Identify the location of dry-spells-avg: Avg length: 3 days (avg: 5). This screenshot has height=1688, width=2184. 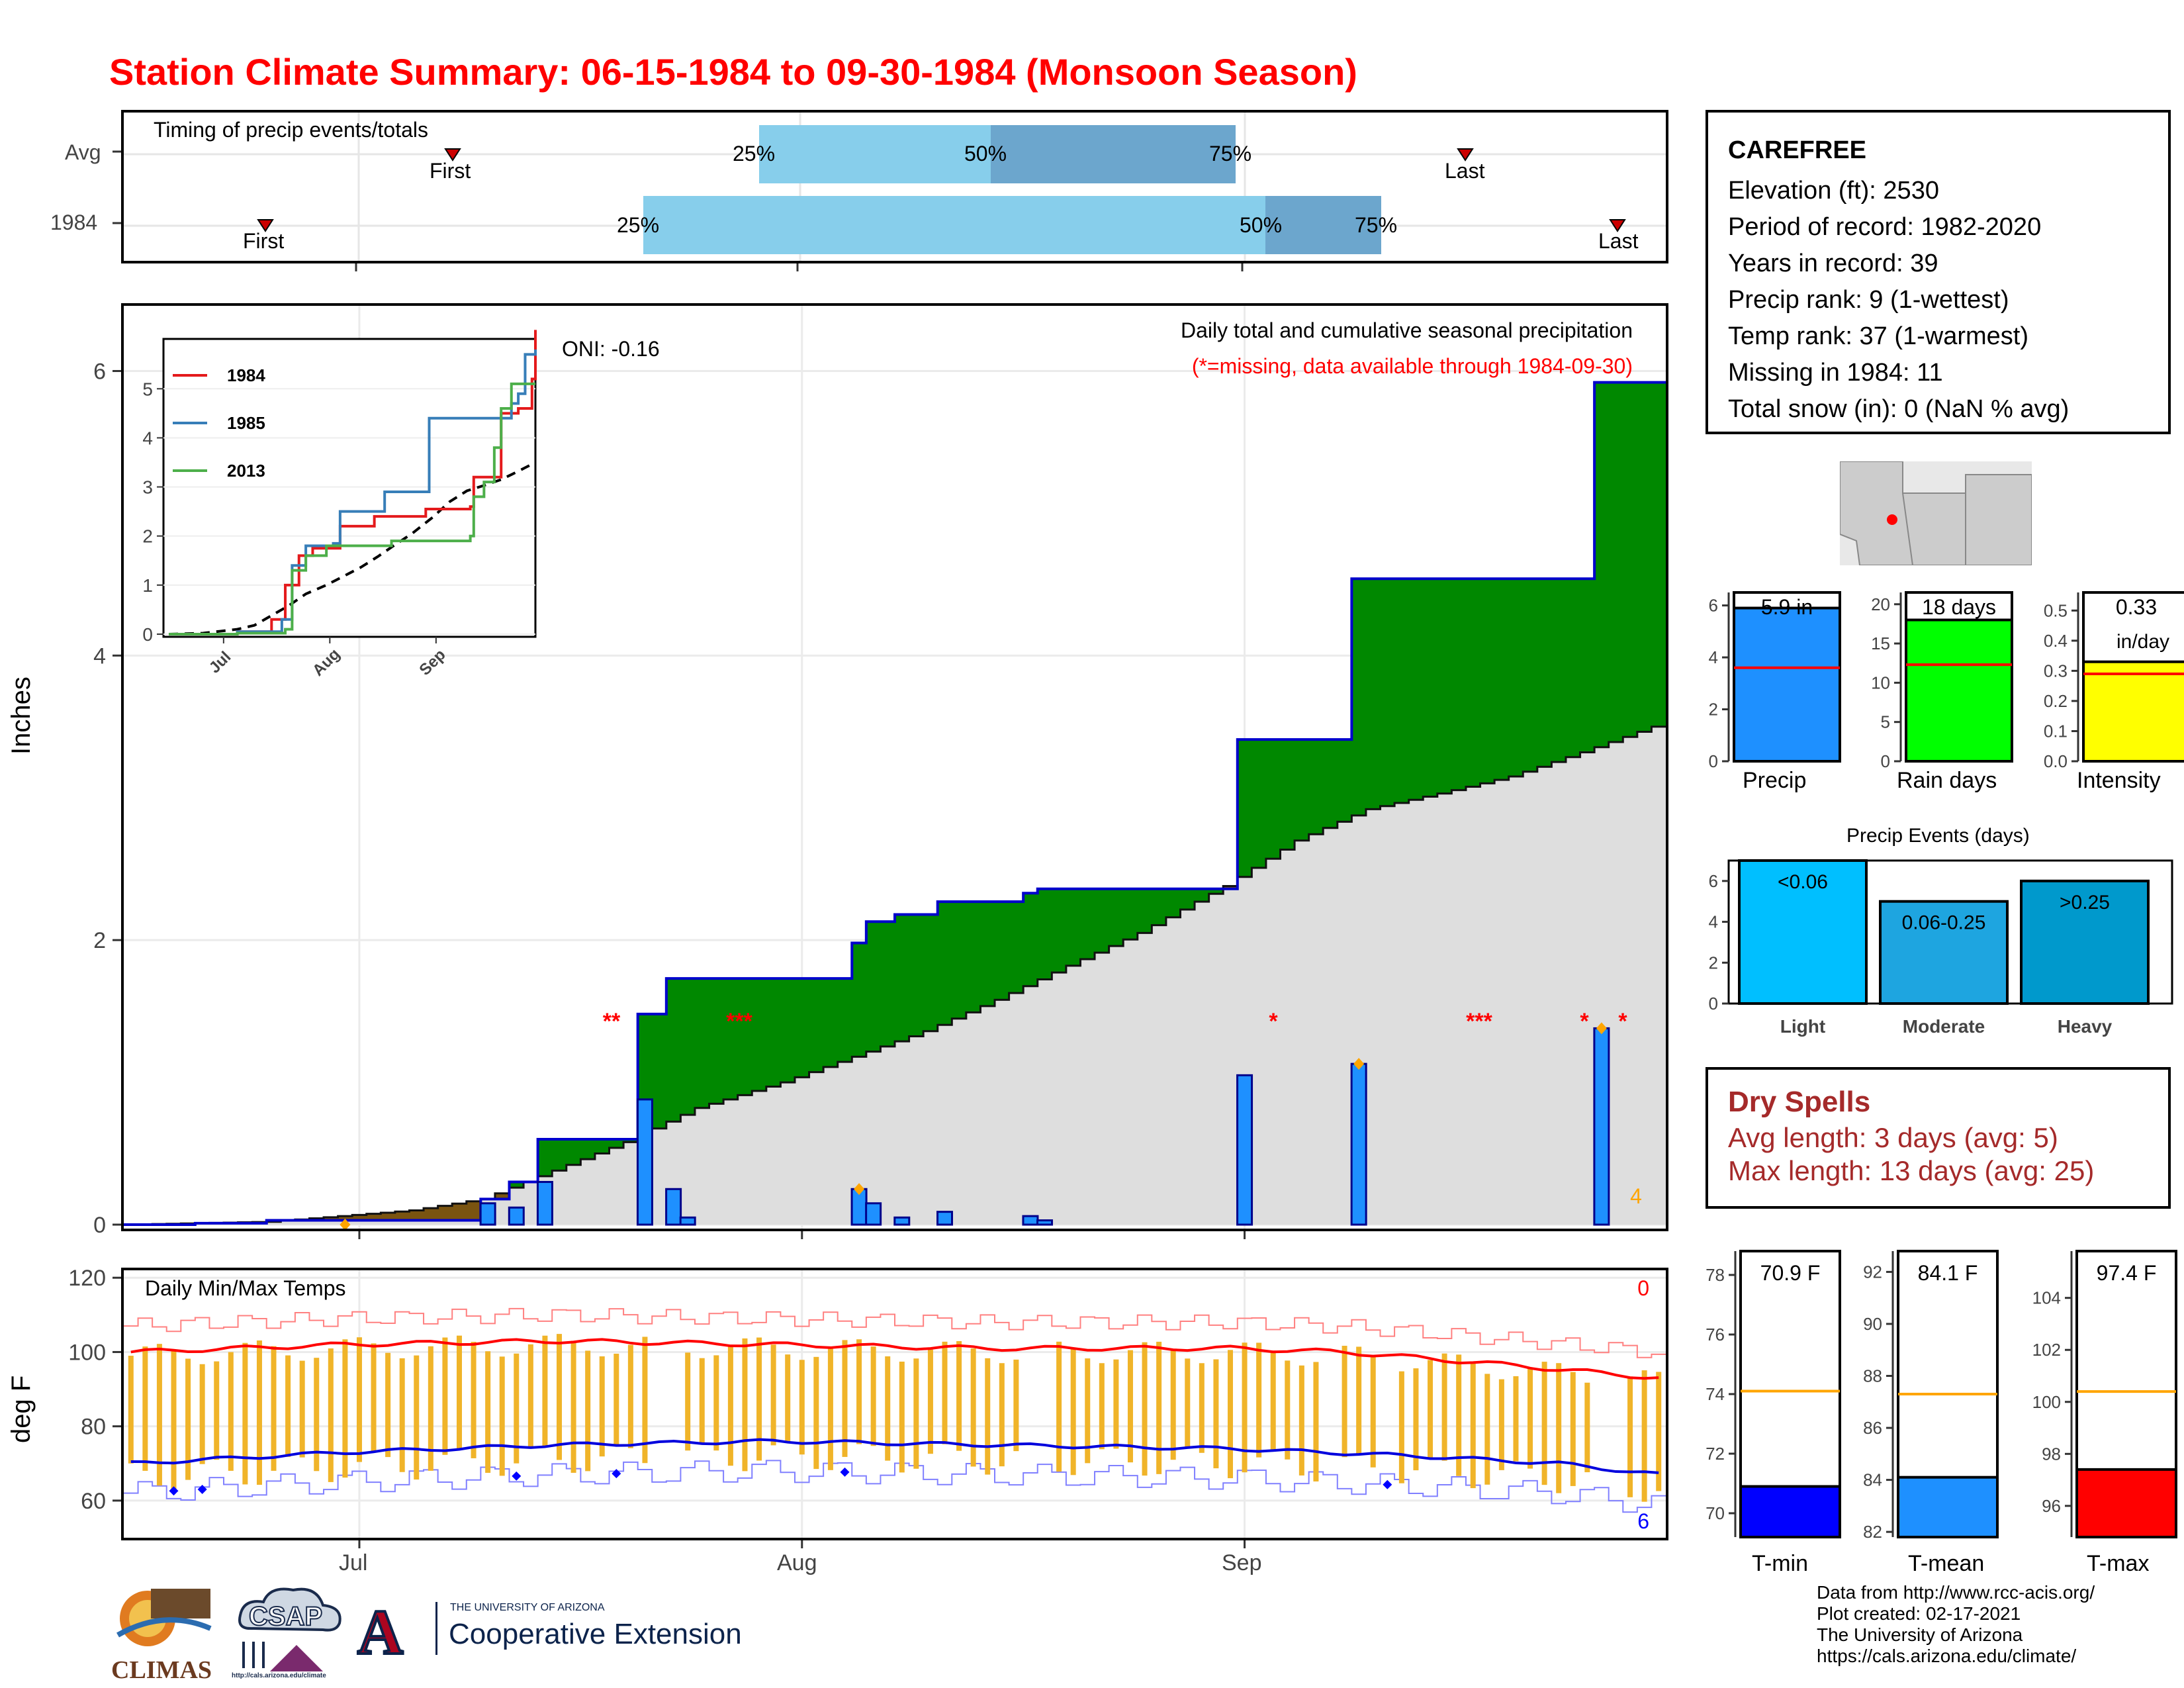
(1893, 1137).